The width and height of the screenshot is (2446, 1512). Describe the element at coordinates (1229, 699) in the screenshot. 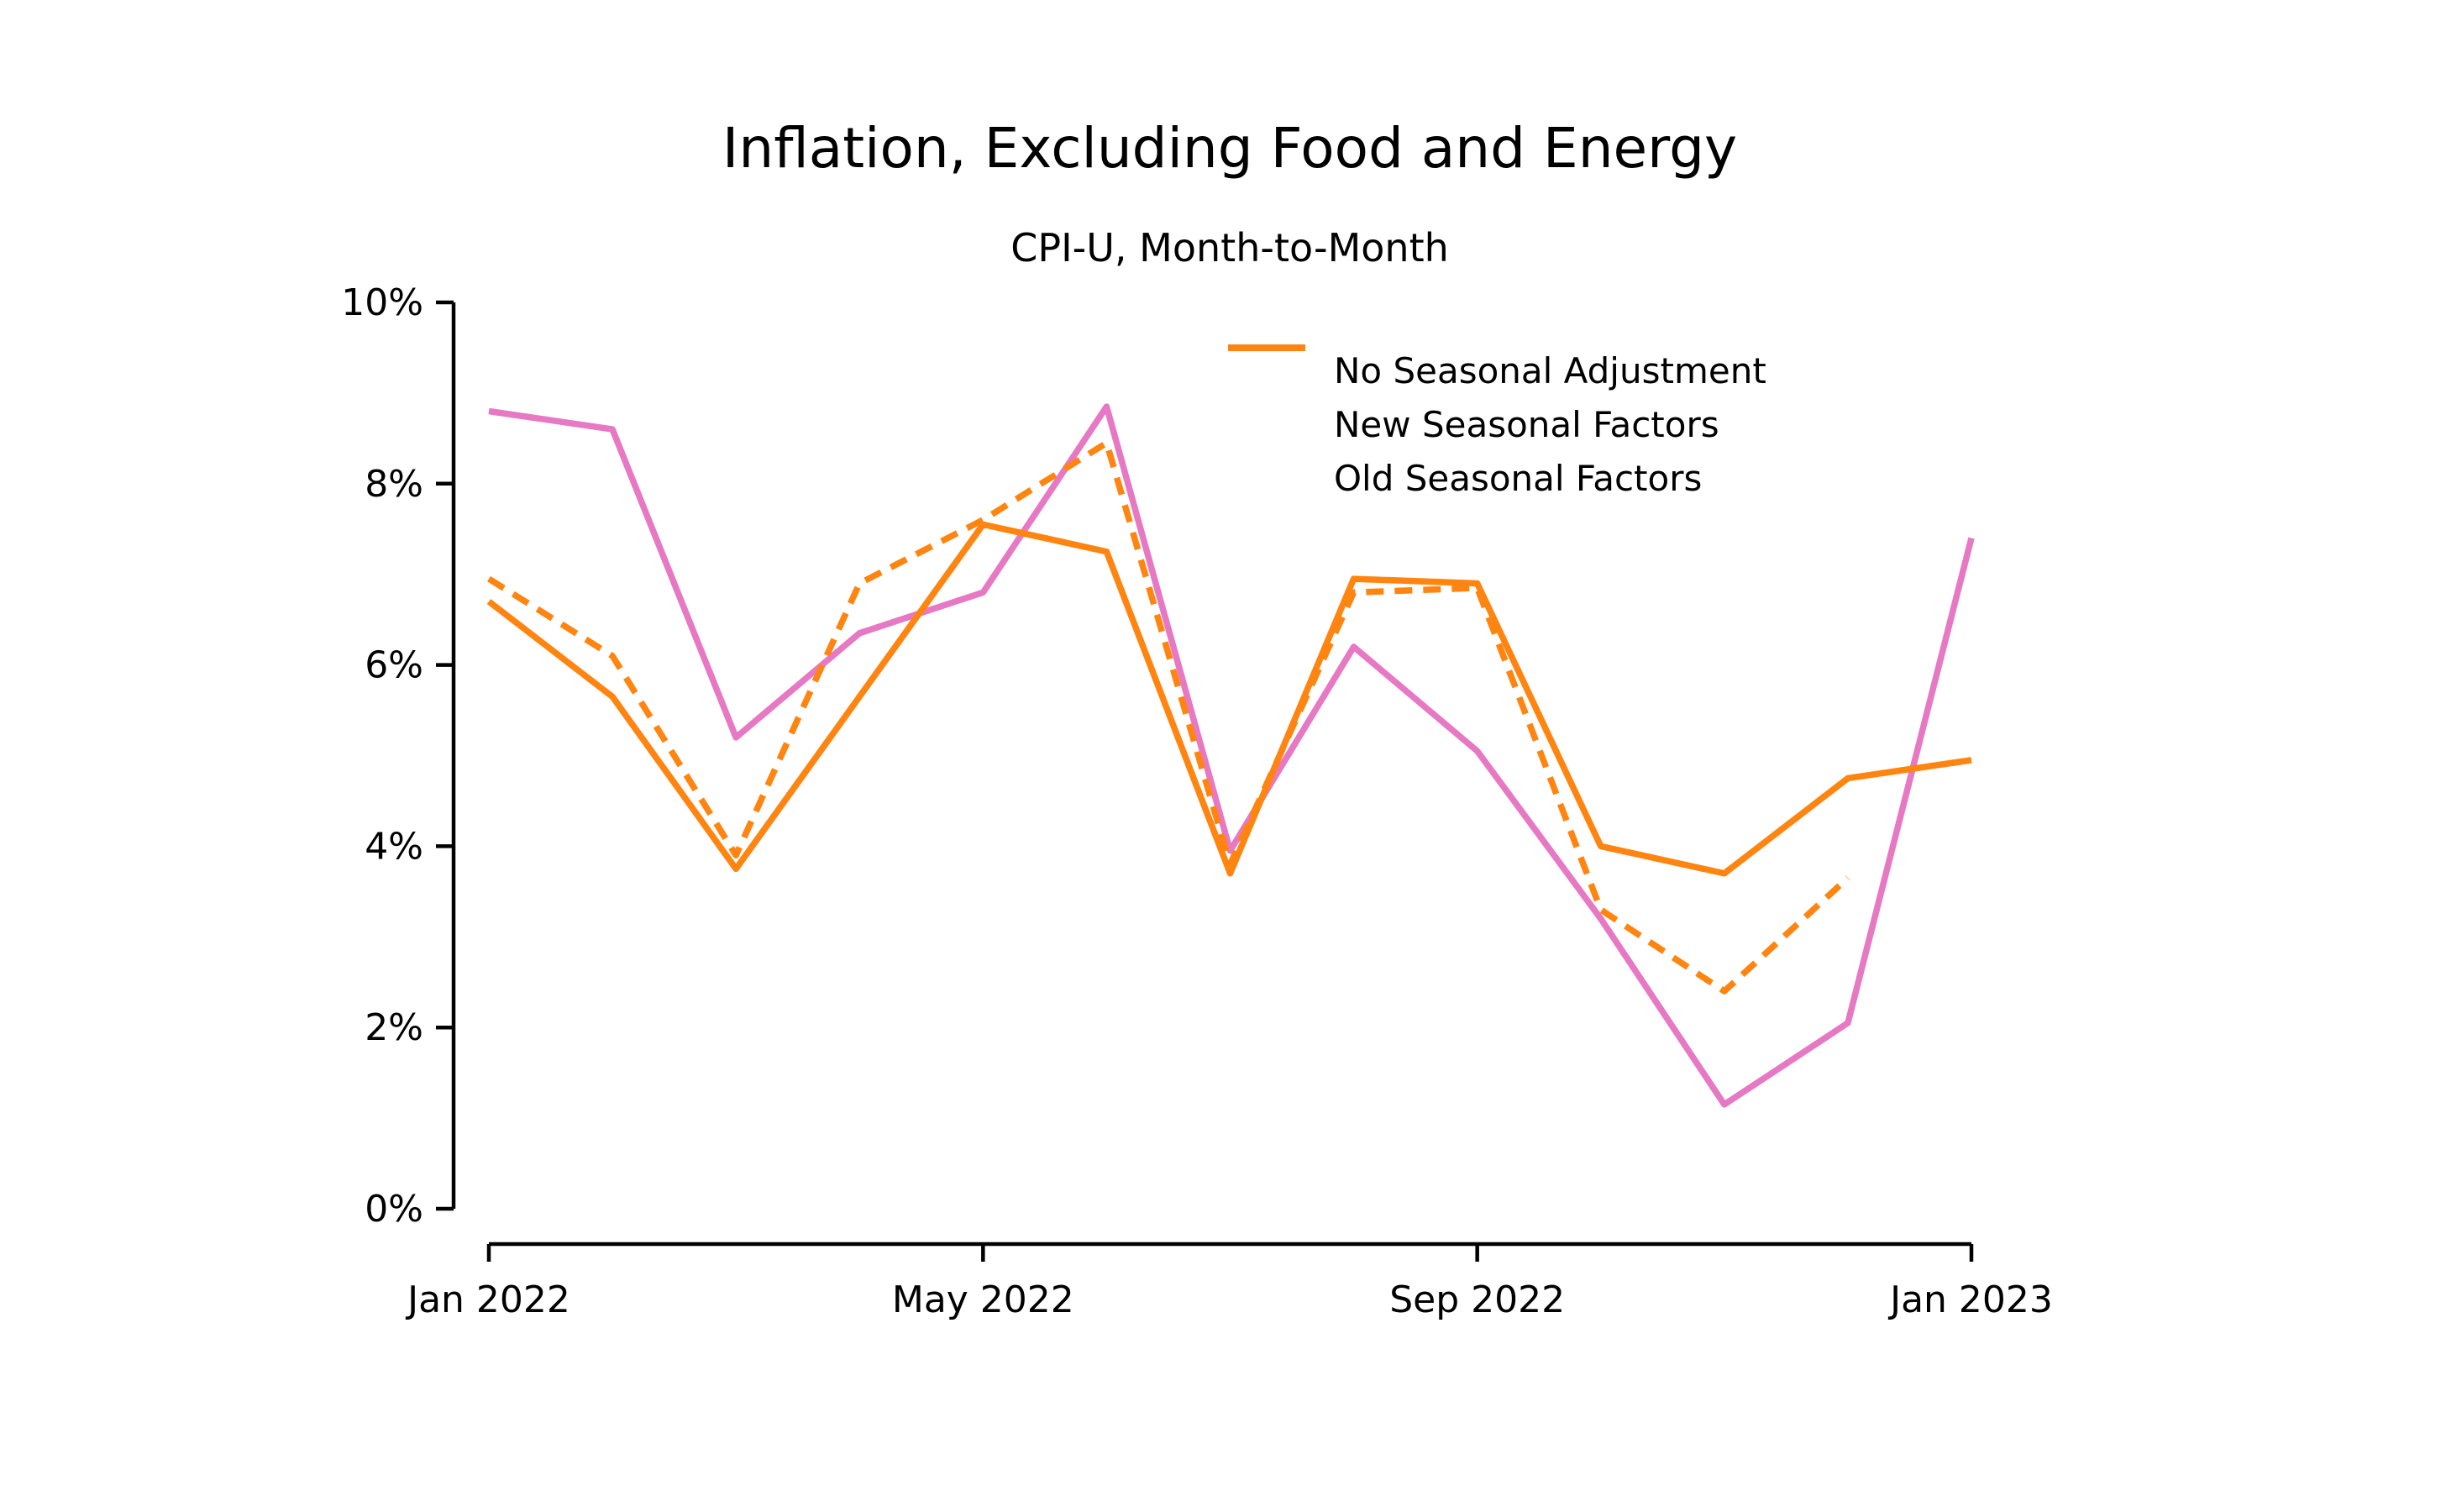

I see `series-line-new-seasonal-factors` at that location.